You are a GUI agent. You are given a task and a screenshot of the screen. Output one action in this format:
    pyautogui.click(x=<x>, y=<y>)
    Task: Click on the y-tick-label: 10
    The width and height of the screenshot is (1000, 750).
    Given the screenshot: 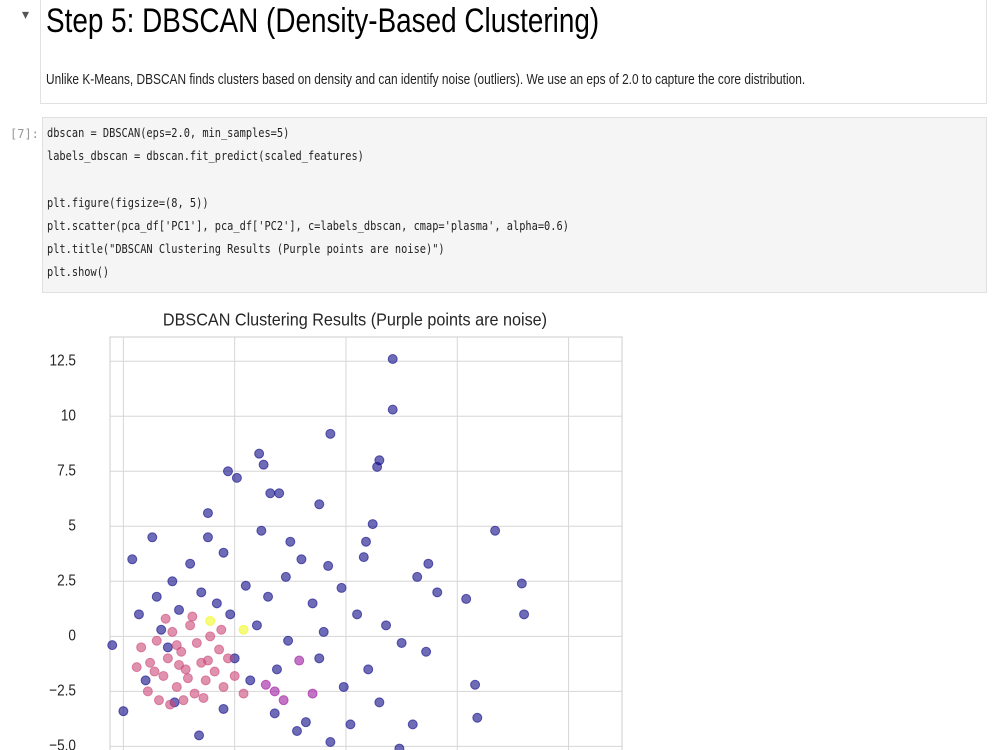 What is the action you would take?
    pyautogui.click(x=68, y=416)
    